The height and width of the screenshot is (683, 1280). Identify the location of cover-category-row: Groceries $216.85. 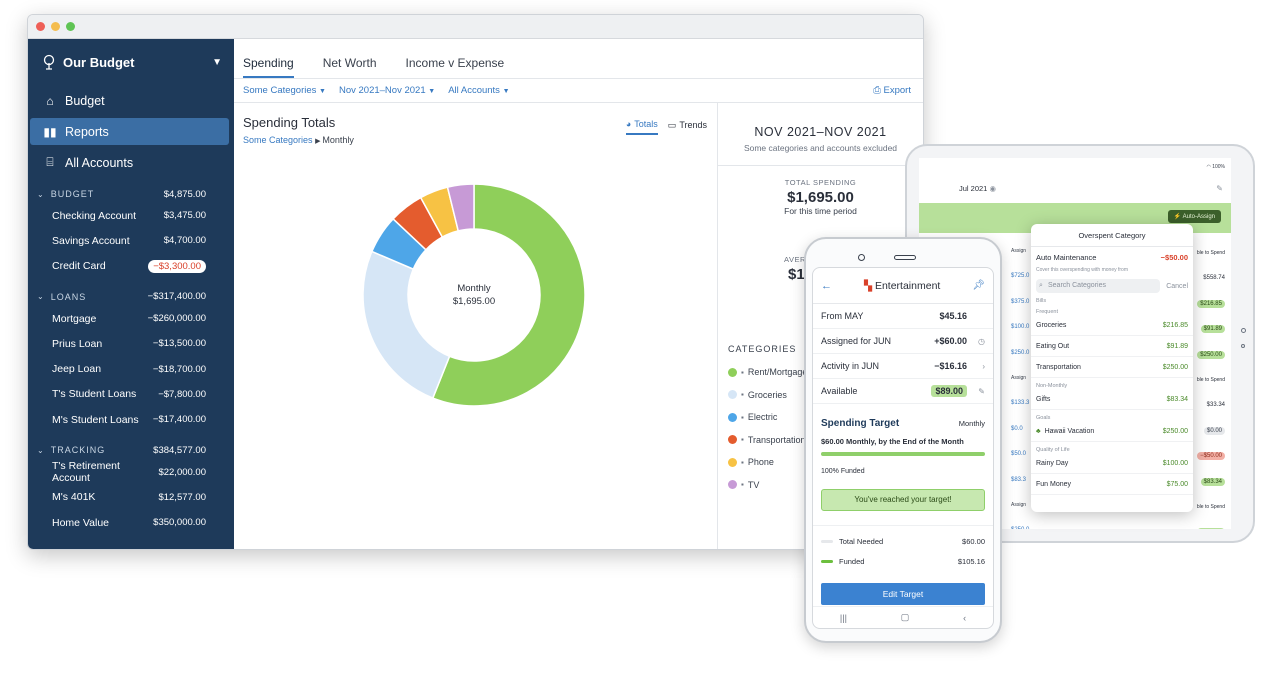
(1112, 325).